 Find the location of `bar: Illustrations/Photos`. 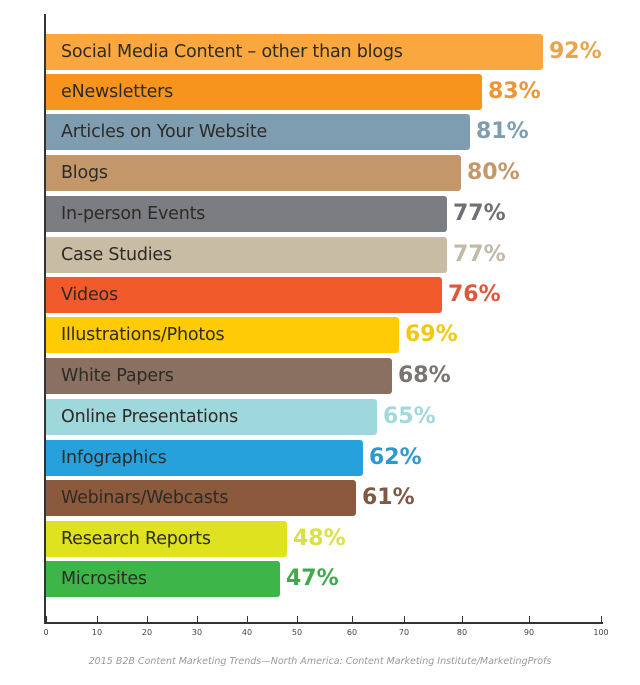

bar: Illustrations/Photos is located at coordinates (222, 335).